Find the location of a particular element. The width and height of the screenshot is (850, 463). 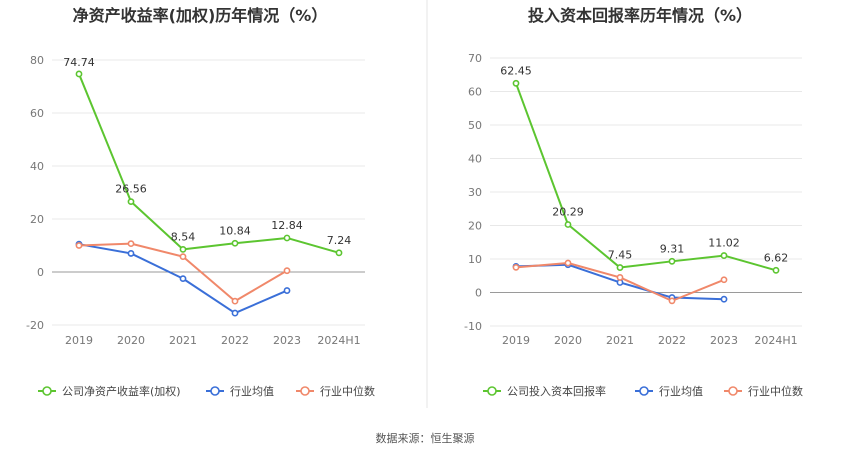

legend-item-company: 公司投入资本回报率 is located at coordinates (544, 391).